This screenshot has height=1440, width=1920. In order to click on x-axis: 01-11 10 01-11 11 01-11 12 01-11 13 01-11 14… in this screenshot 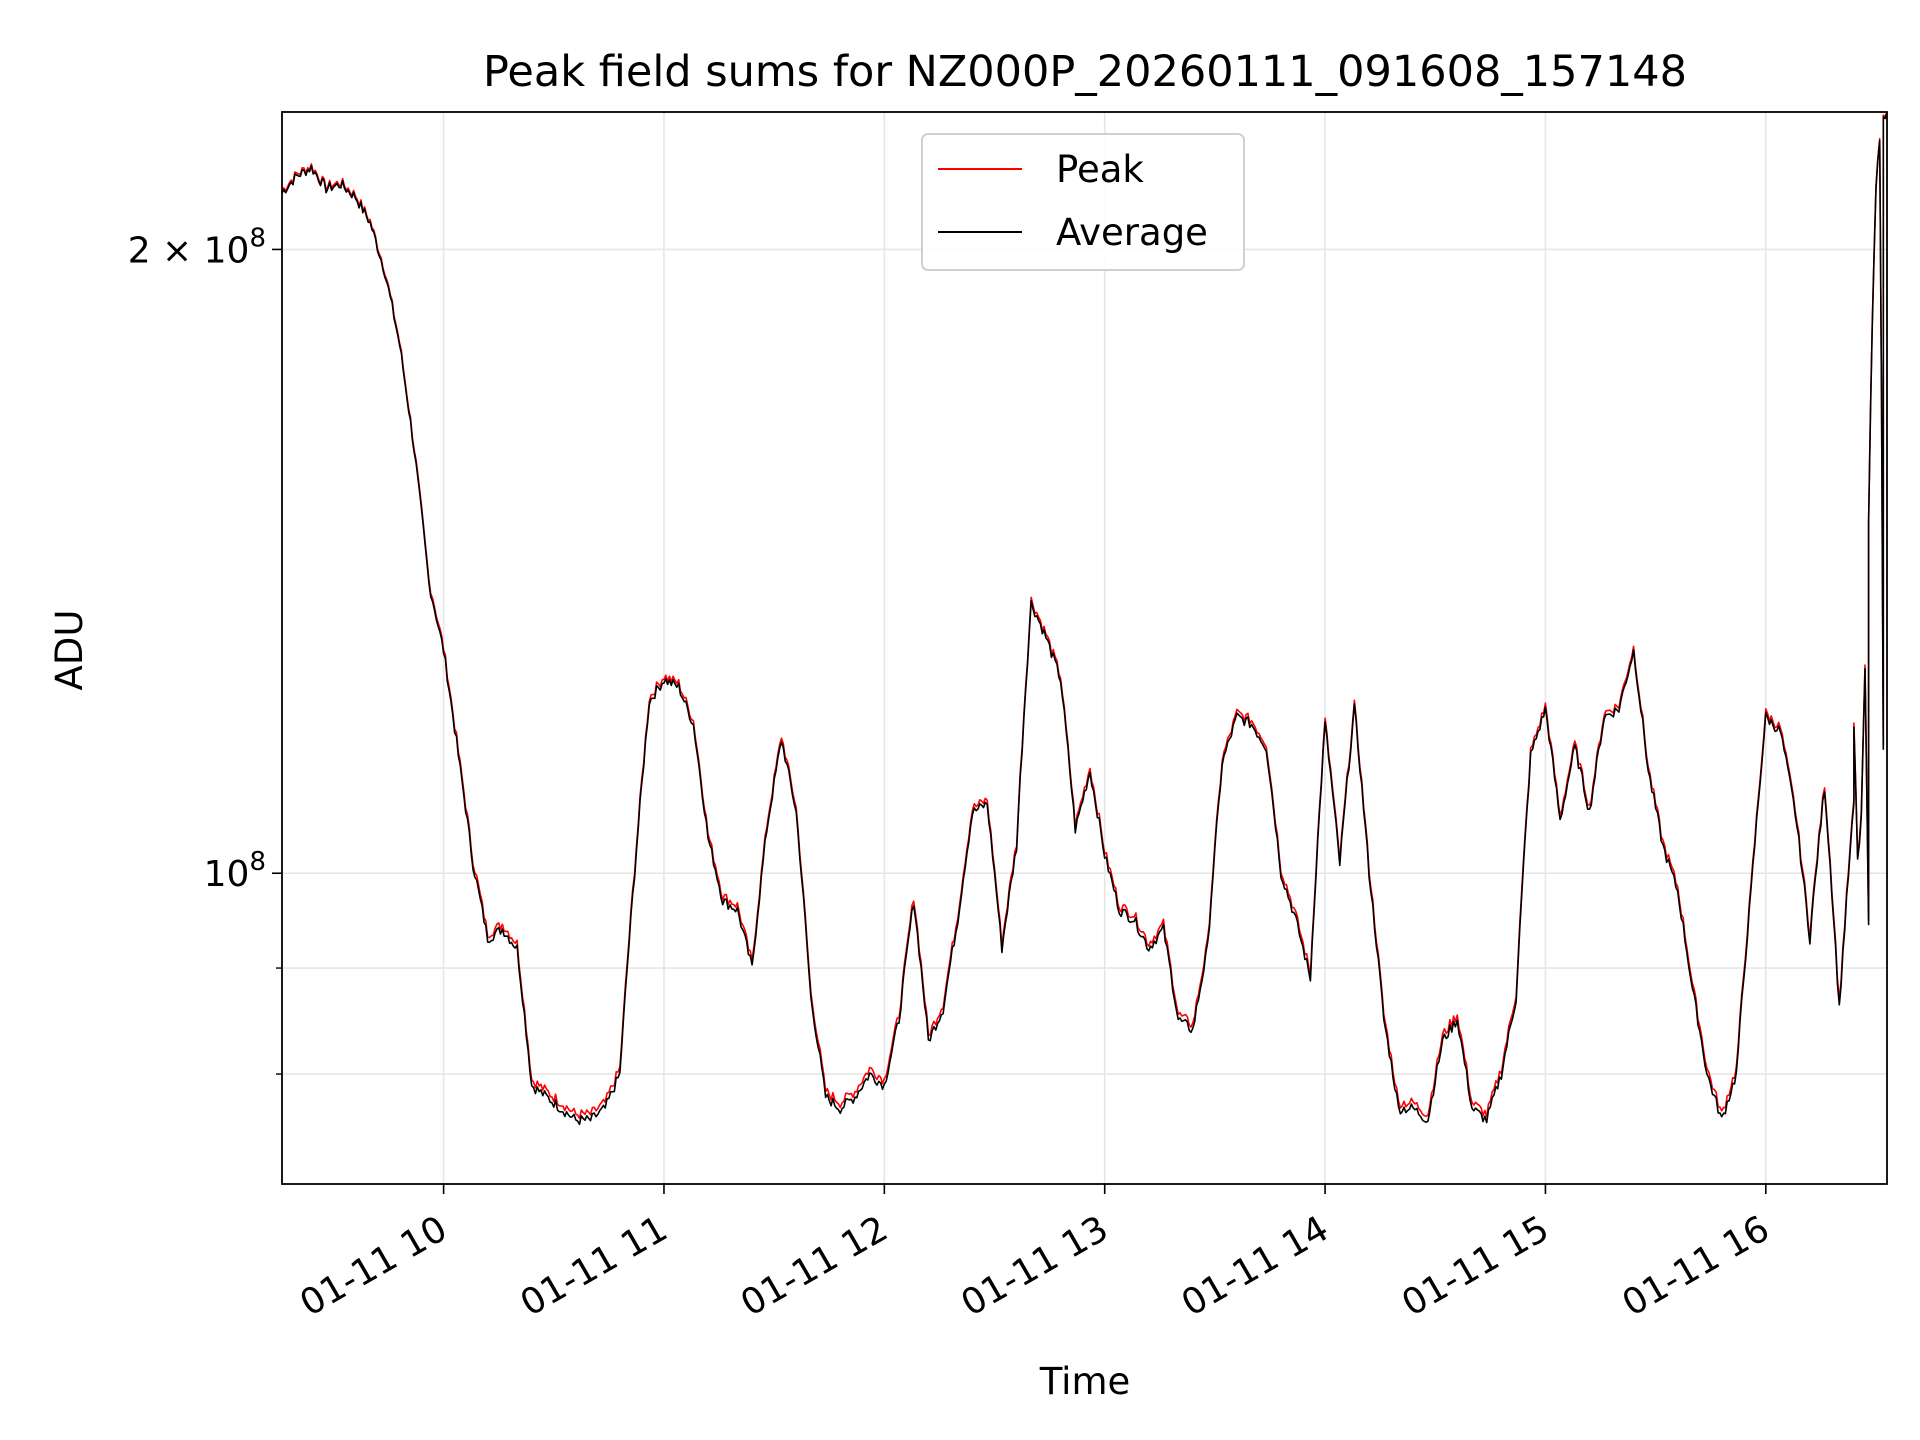, I will do `click(1034, 1254)`.